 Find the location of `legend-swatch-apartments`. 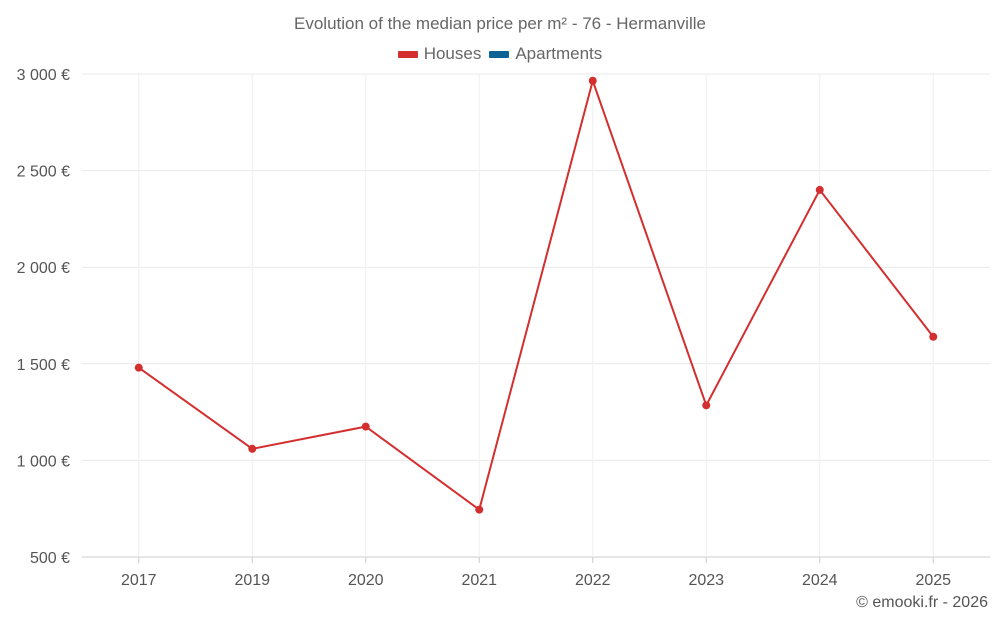

legend-swatch-apartments is located at coordinates (499, 54).